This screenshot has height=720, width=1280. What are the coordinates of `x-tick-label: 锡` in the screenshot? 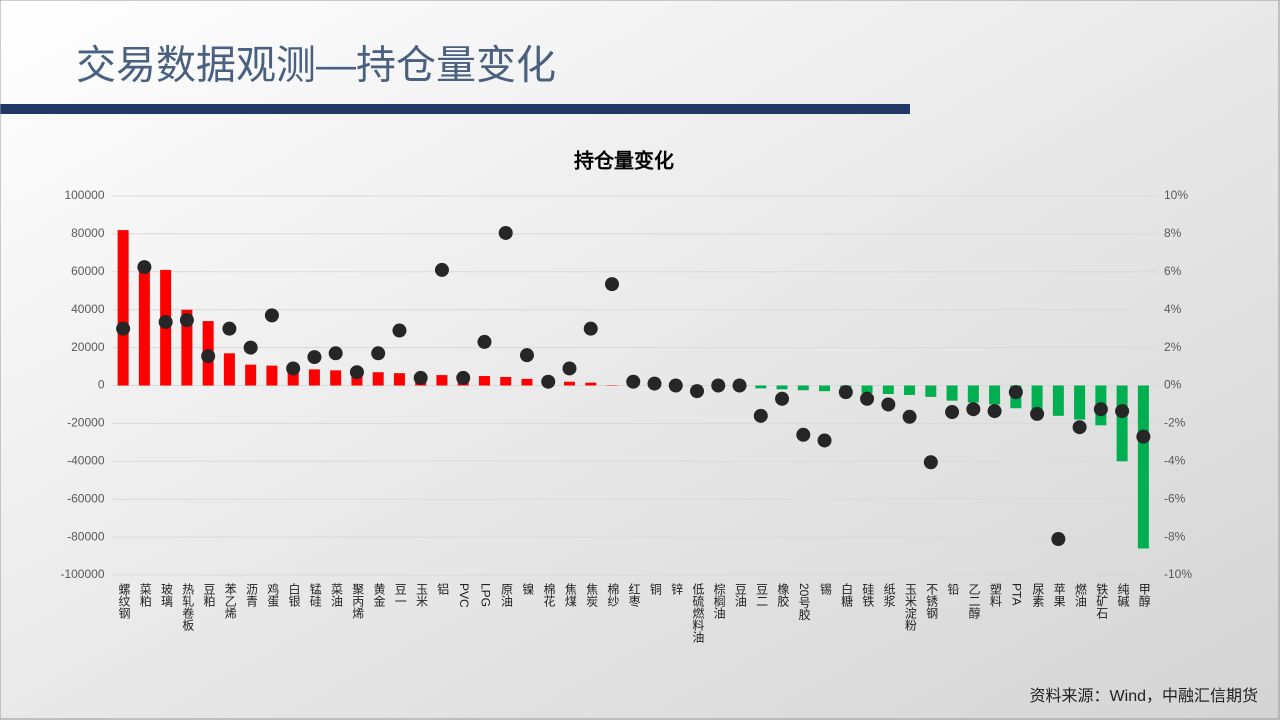 It's located at (825, 589).